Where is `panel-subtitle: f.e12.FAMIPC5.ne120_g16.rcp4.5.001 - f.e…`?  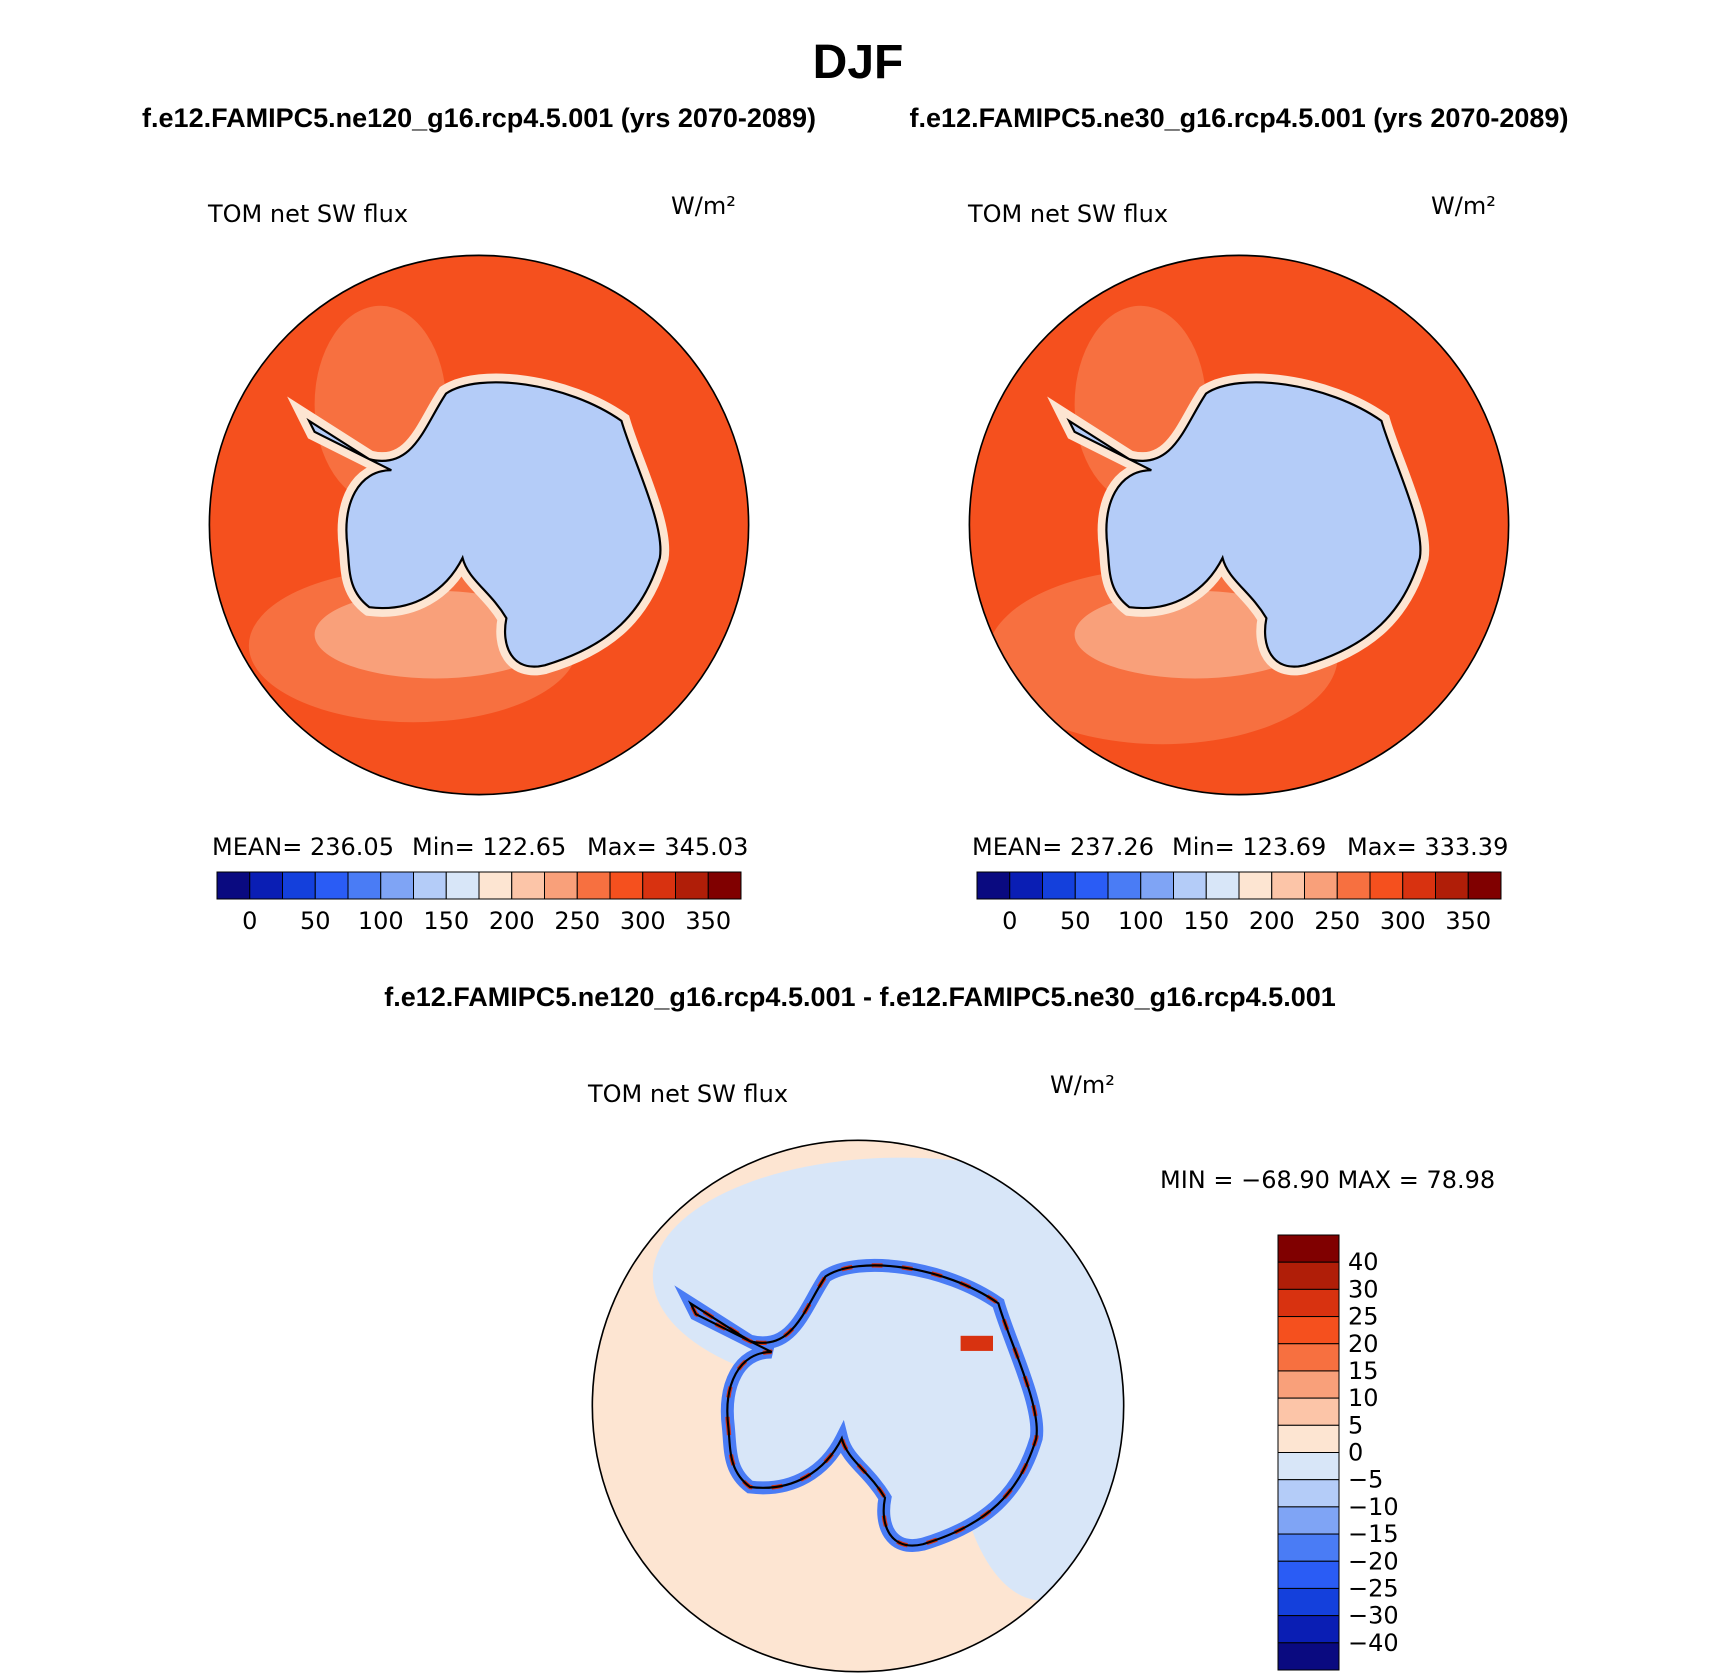 panel-subtitle: f.e12.FAMIPC5.ne120_g16.rcp4.5.001 - f.e… is located at coordinates (860, 997).